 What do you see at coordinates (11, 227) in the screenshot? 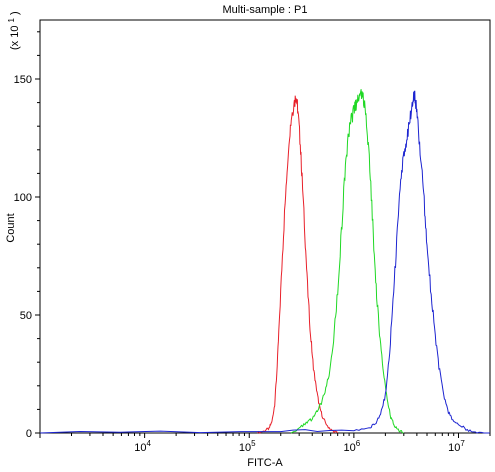
I see `y-axis-label: Count` at bounding box center [11, 227].